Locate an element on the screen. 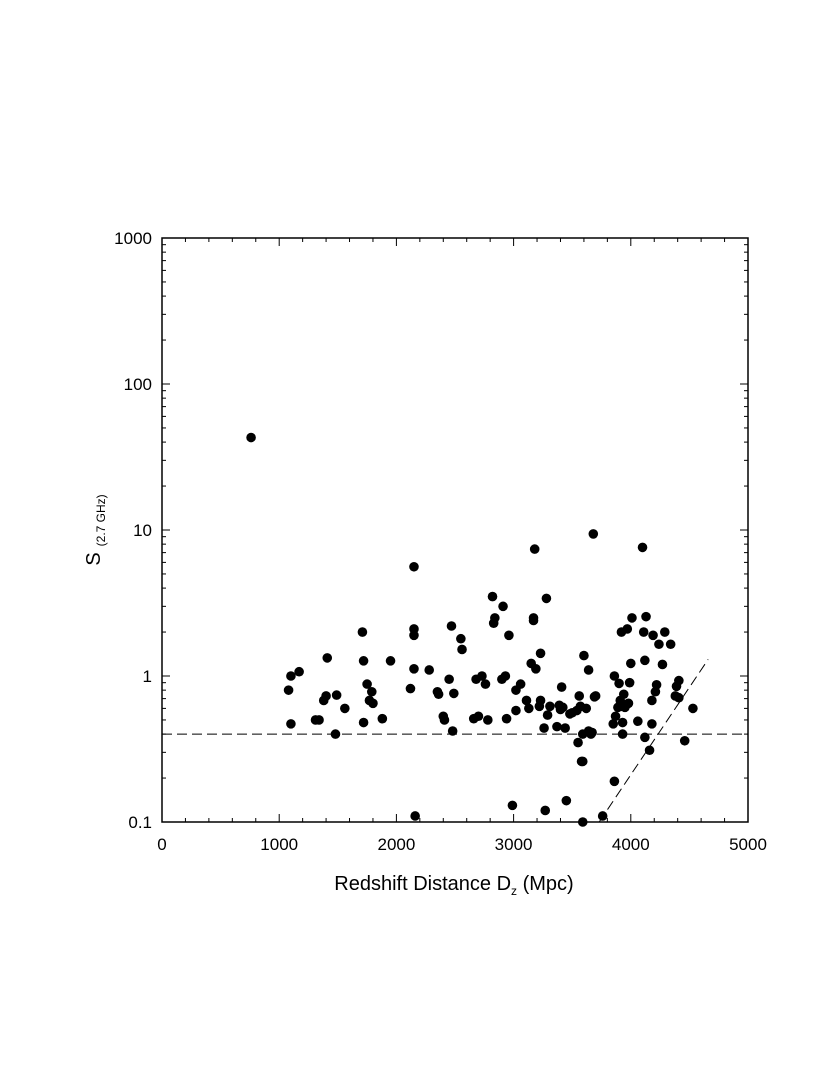 This screenshot has height=1073, width=830. x-axis-title: Redshift Distance Dz (Mpc) is located at coordinates (453, 885).